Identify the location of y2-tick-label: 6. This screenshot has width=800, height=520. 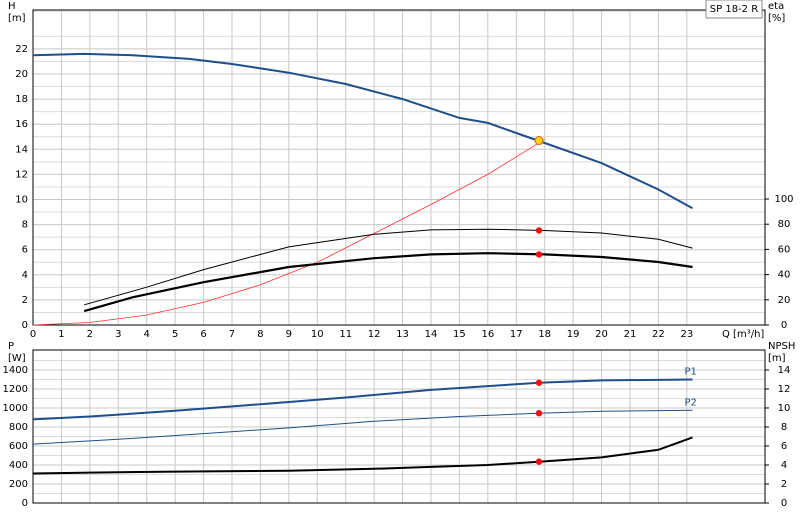
(784, 446).